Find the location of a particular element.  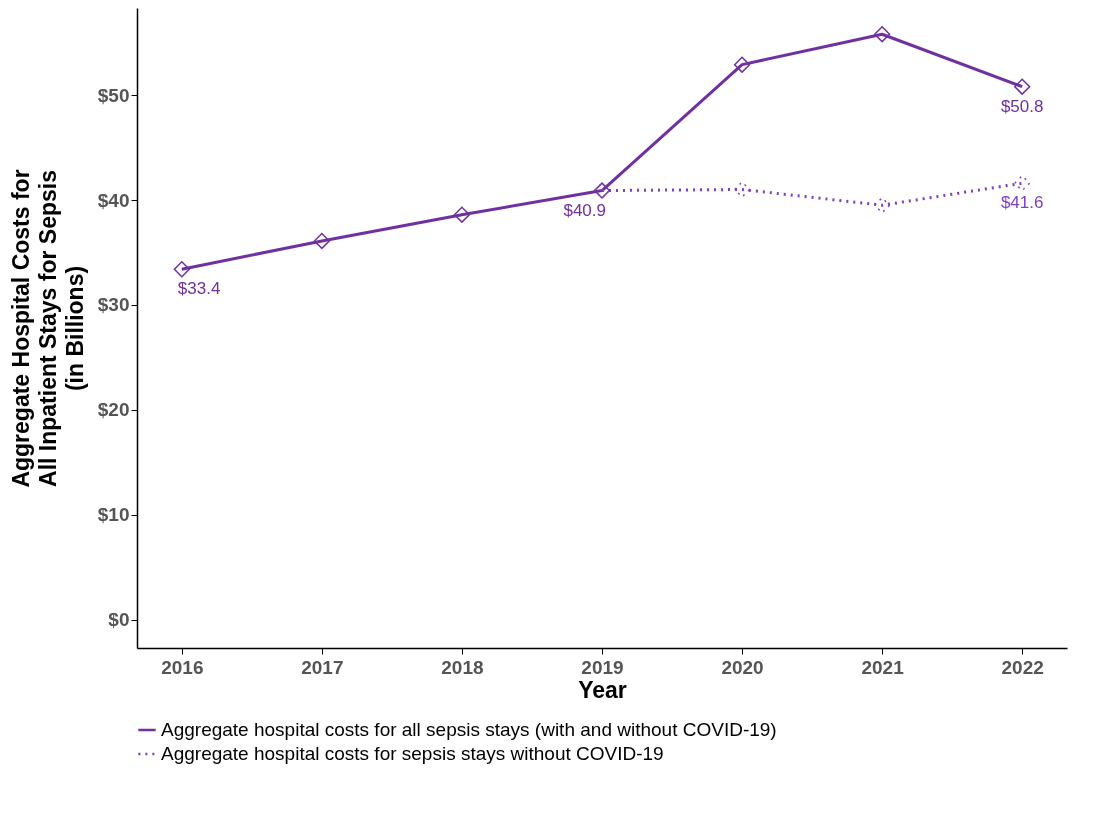

x-tick-label: 2021 is located at coordinates (883, 667).